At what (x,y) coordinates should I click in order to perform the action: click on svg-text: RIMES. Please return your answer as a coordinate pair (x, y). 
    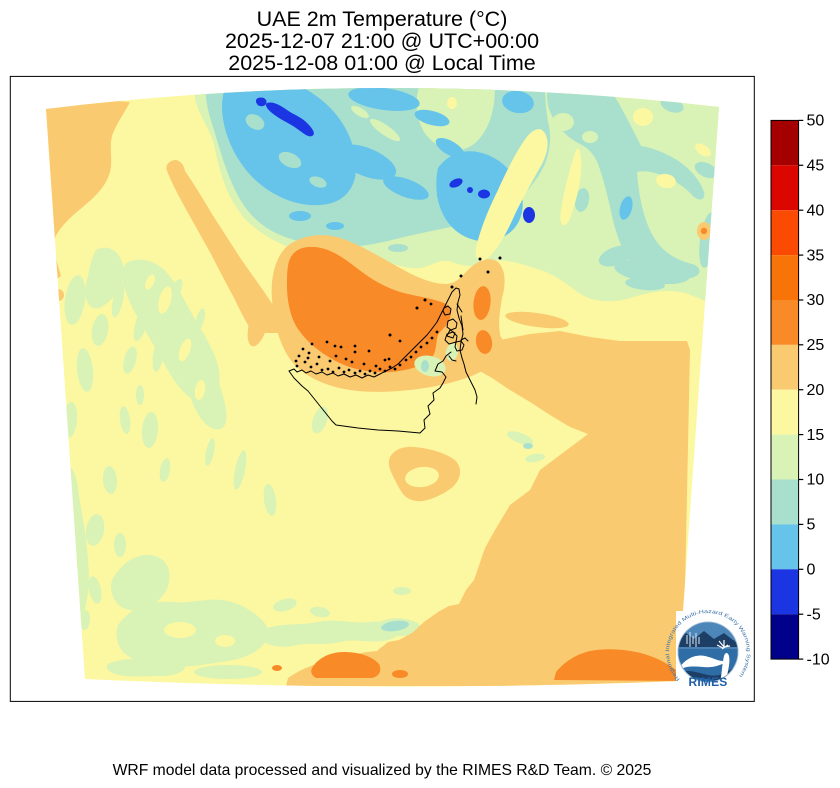
    Looking at the image, I should click on (707, 682).